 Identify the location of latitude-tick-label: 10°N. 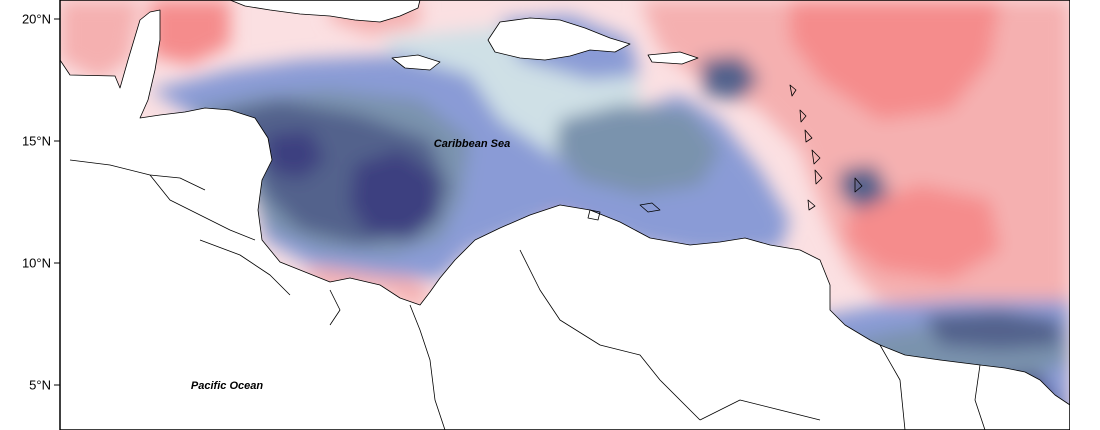
(36, 263).